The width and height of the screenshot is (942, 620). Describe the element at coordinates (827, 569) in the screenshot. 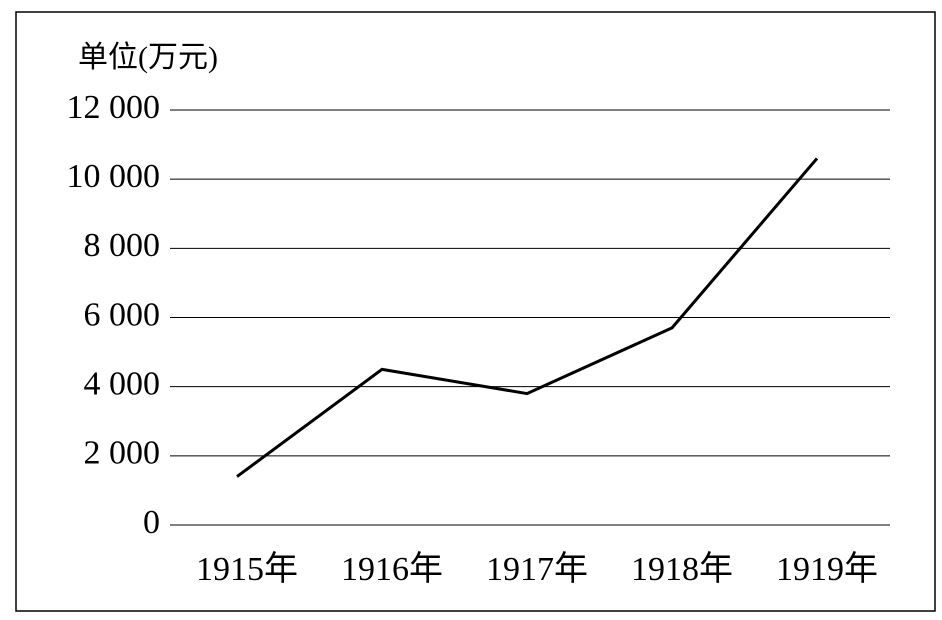

I see `x-tick-label: 1919年` at that location.